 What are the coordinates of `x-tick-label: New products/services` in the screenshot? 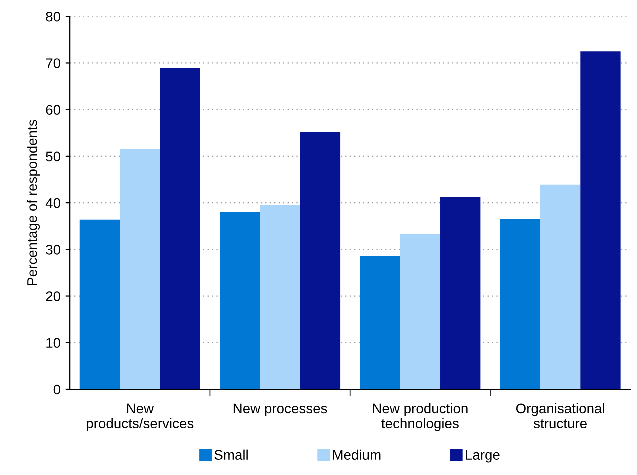 It's located at (140, 418).